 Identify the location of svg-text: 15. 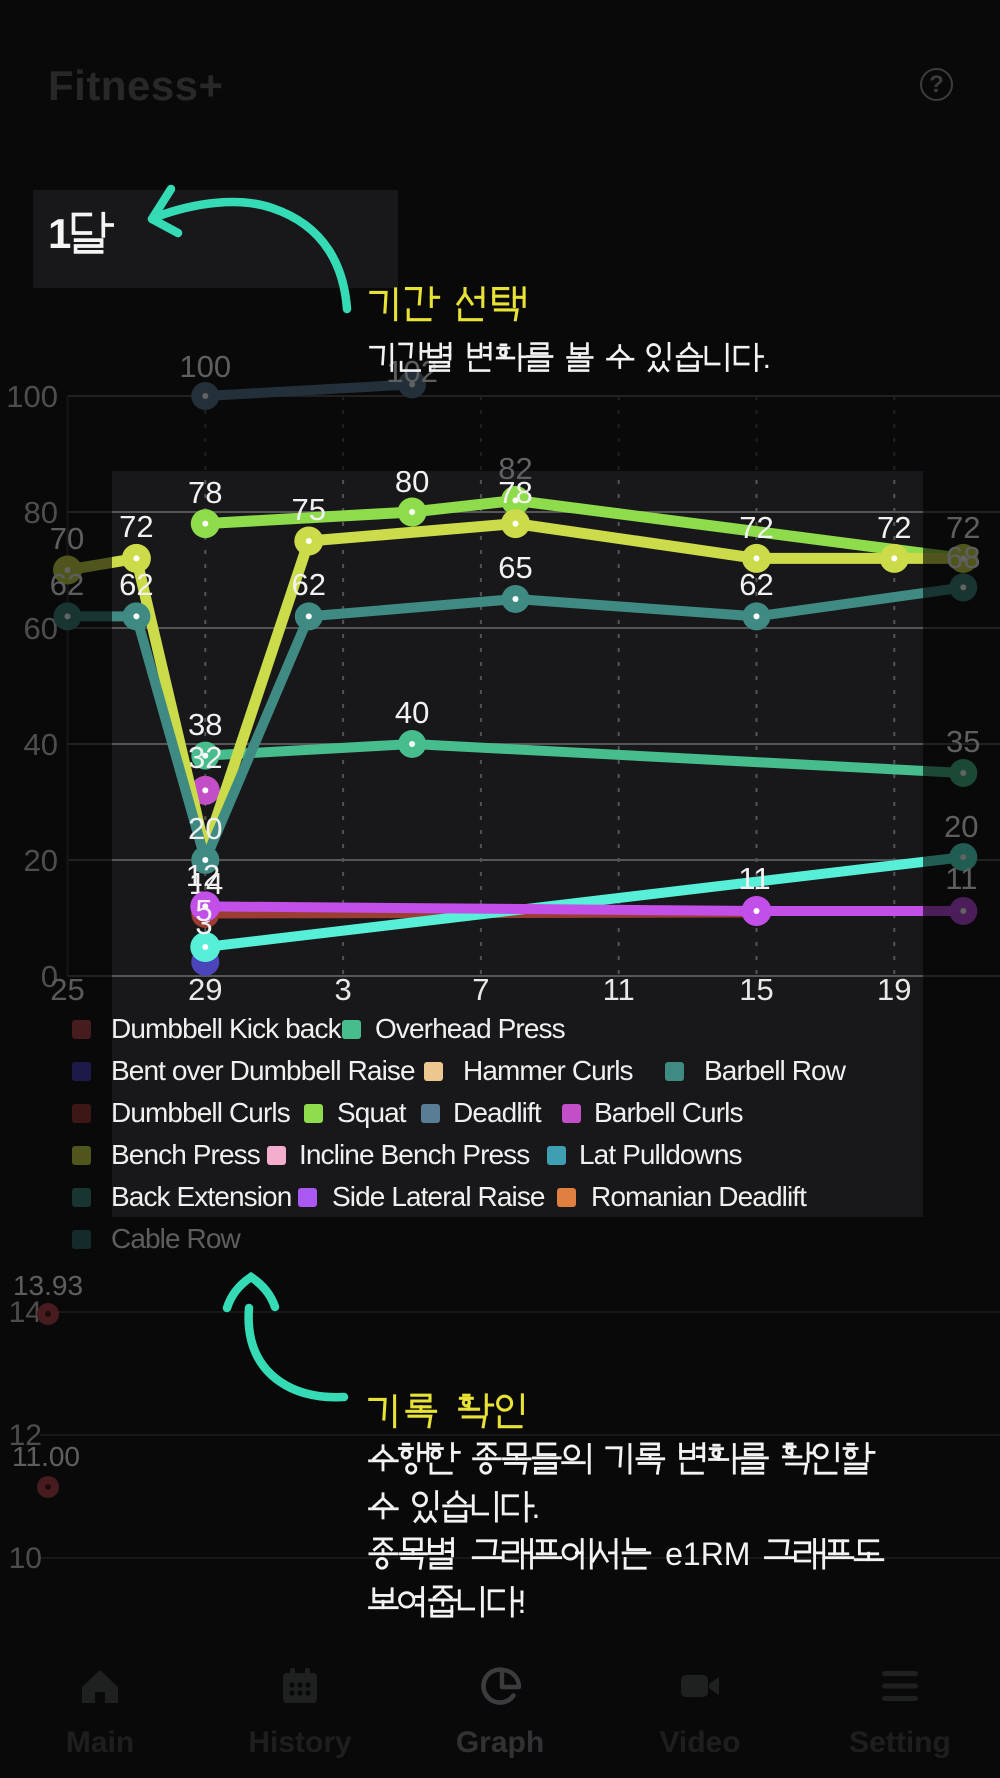
(756, 989).